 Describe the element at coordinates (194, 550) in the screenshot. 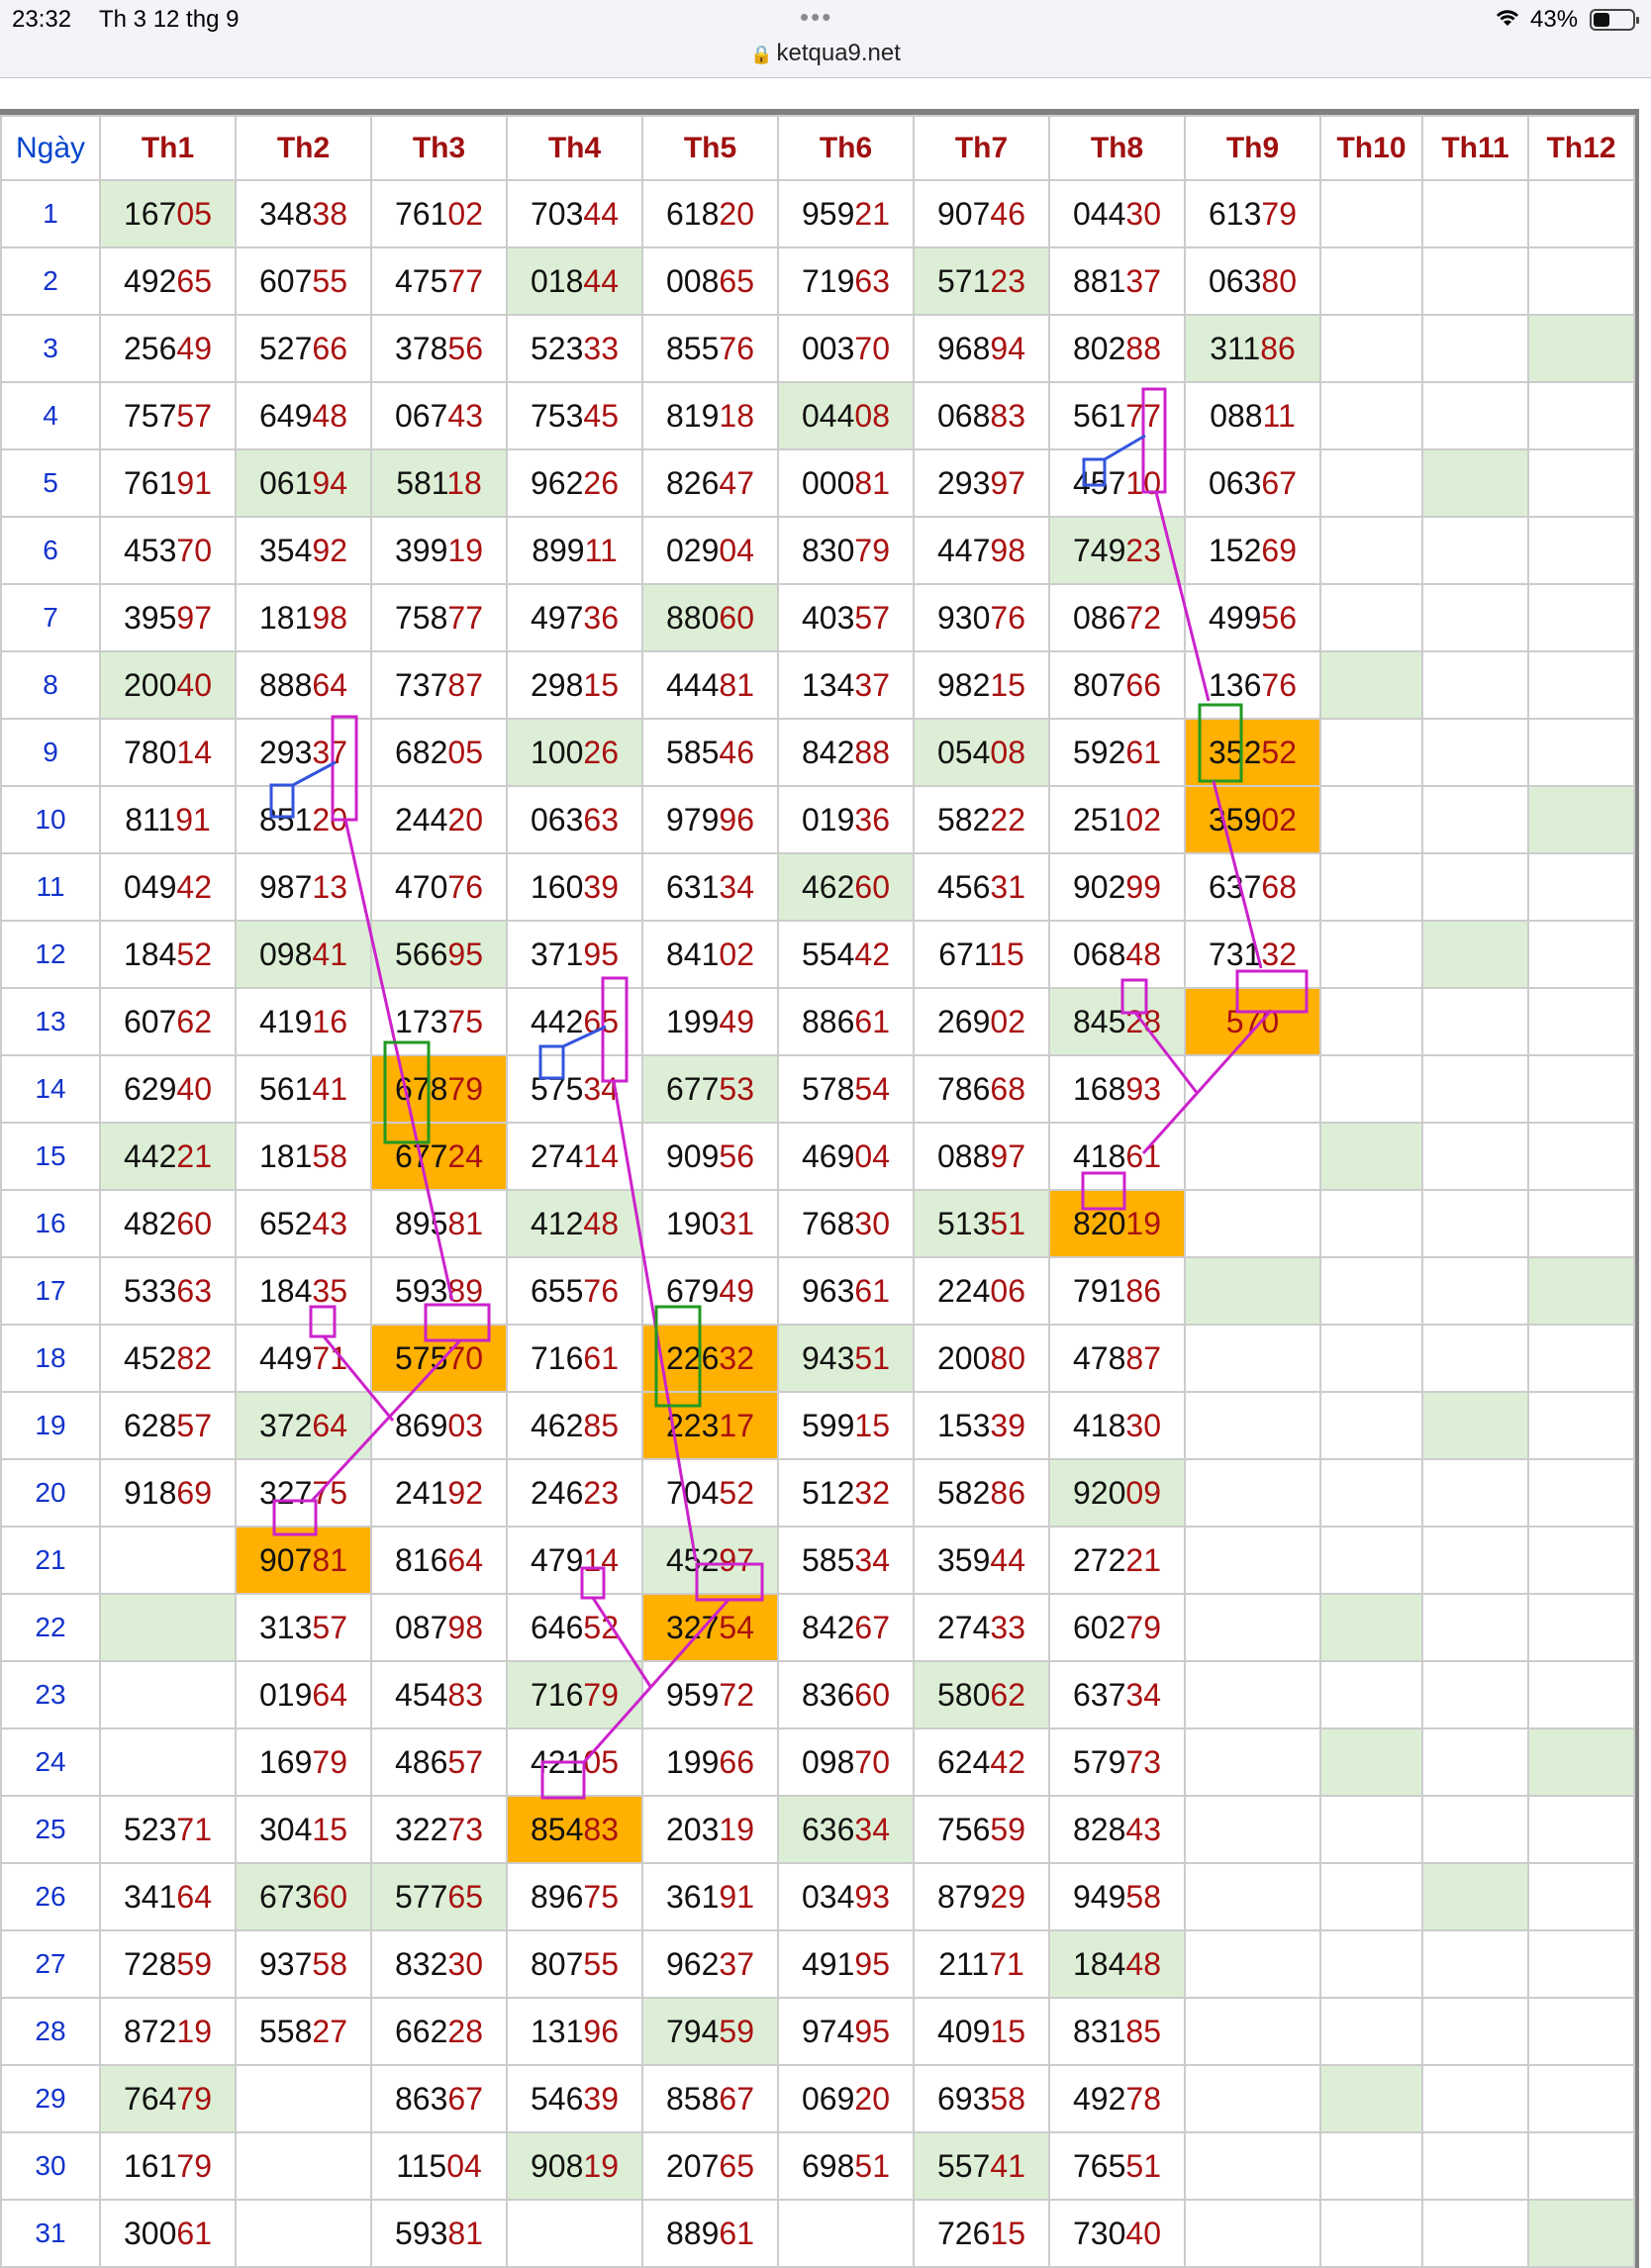

I see `result-suffix: 70` at that location.